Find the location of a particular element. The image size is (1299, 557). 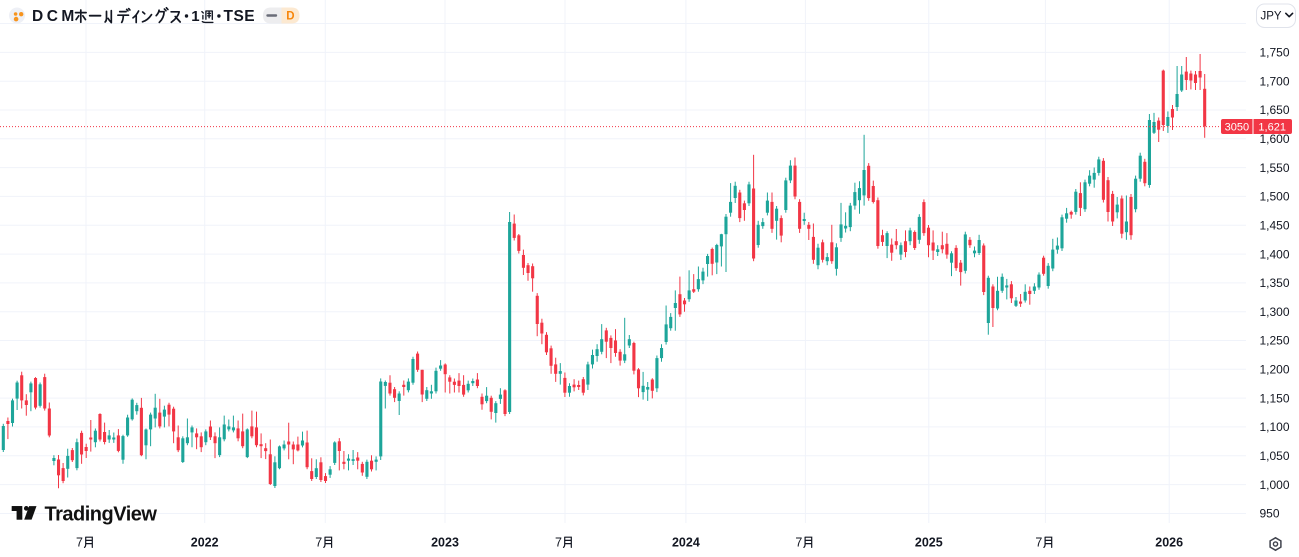

svg-text: 1,050 is located at coordinates (1275, 456).